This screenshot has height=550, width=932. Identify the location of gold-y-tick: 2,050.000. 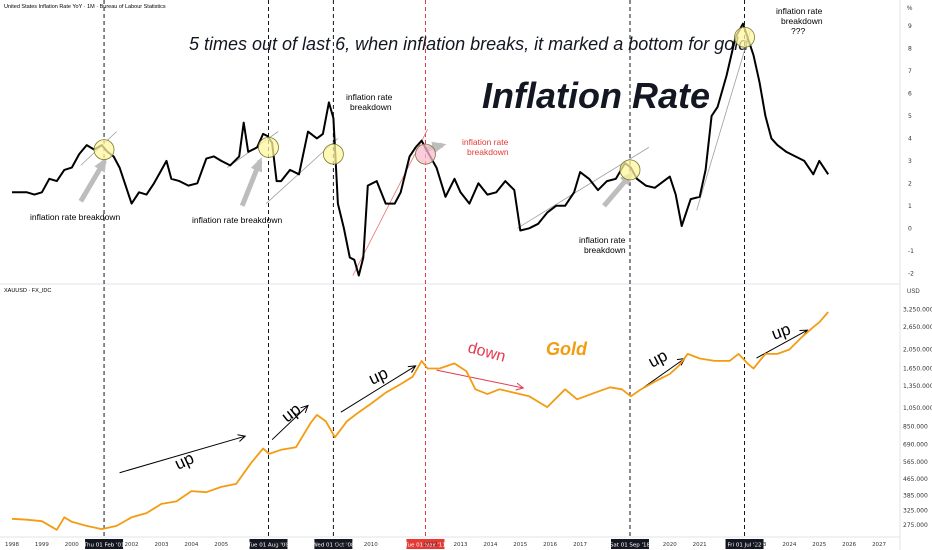
(917, 350).